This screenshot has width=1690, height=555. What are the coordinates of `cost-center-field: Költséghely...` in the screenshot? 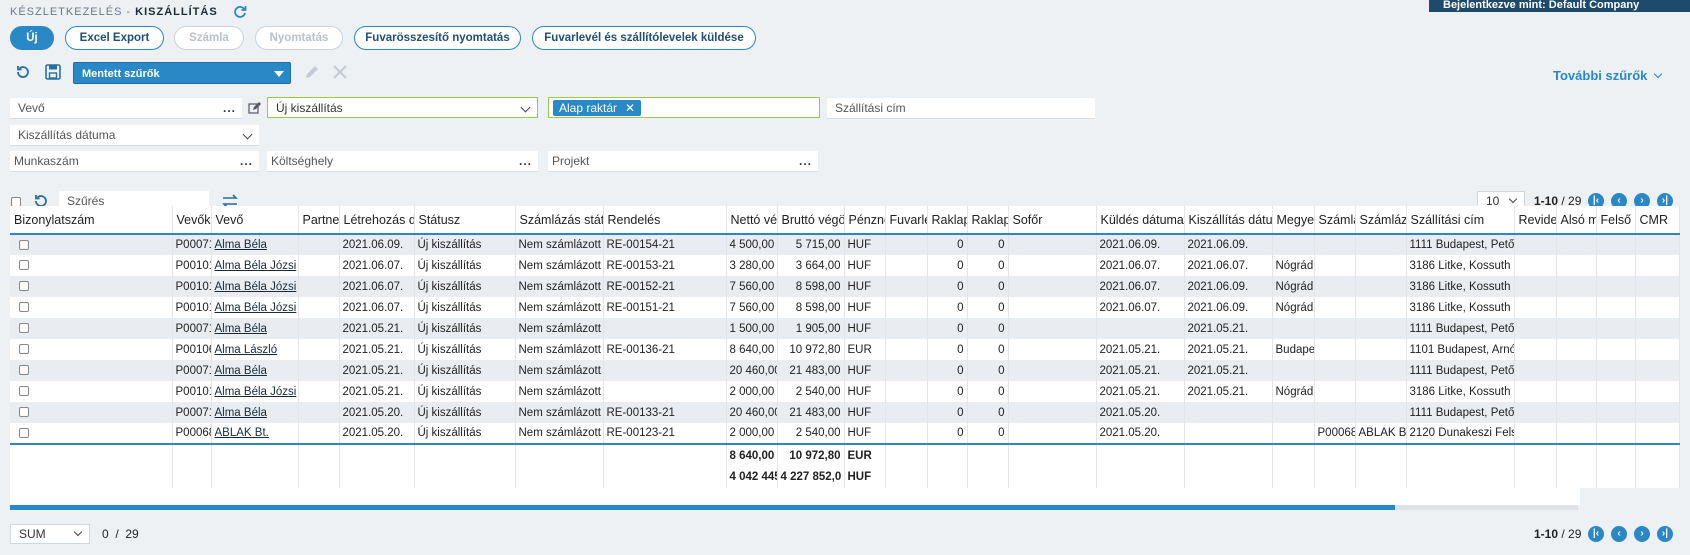 It's located at (402, 161).